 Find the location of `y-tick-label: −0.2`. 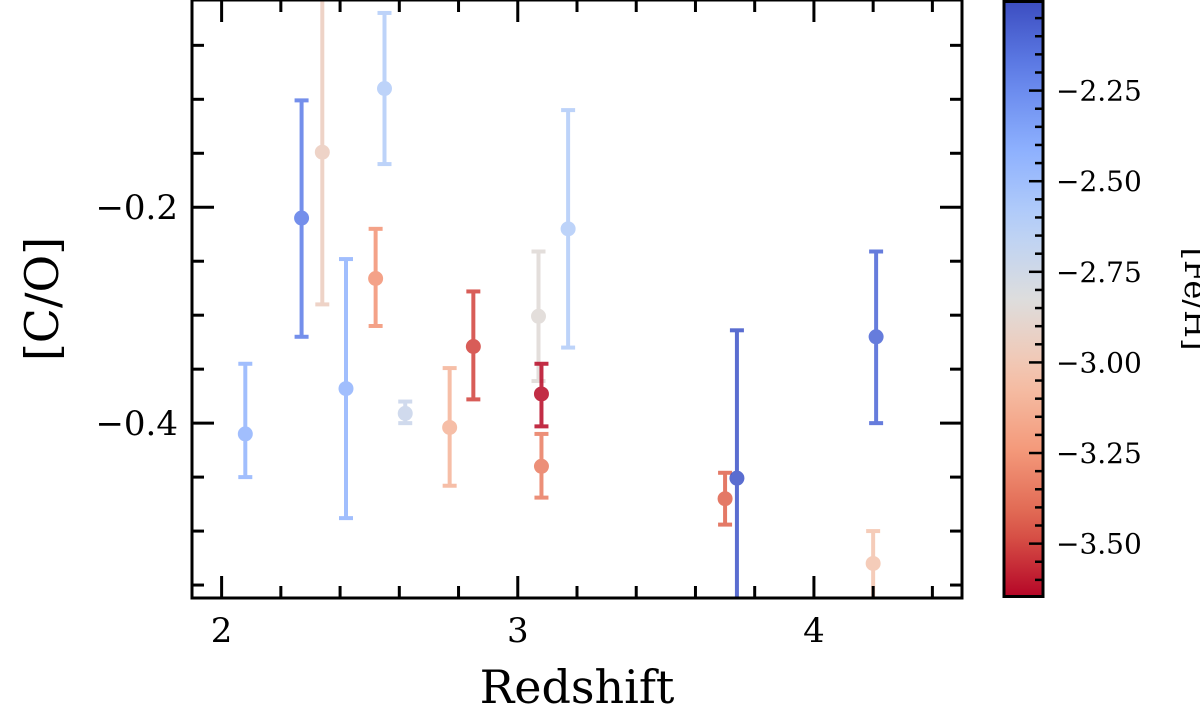

y-tick-label: −0.2 is located at coordinates (136, 208).